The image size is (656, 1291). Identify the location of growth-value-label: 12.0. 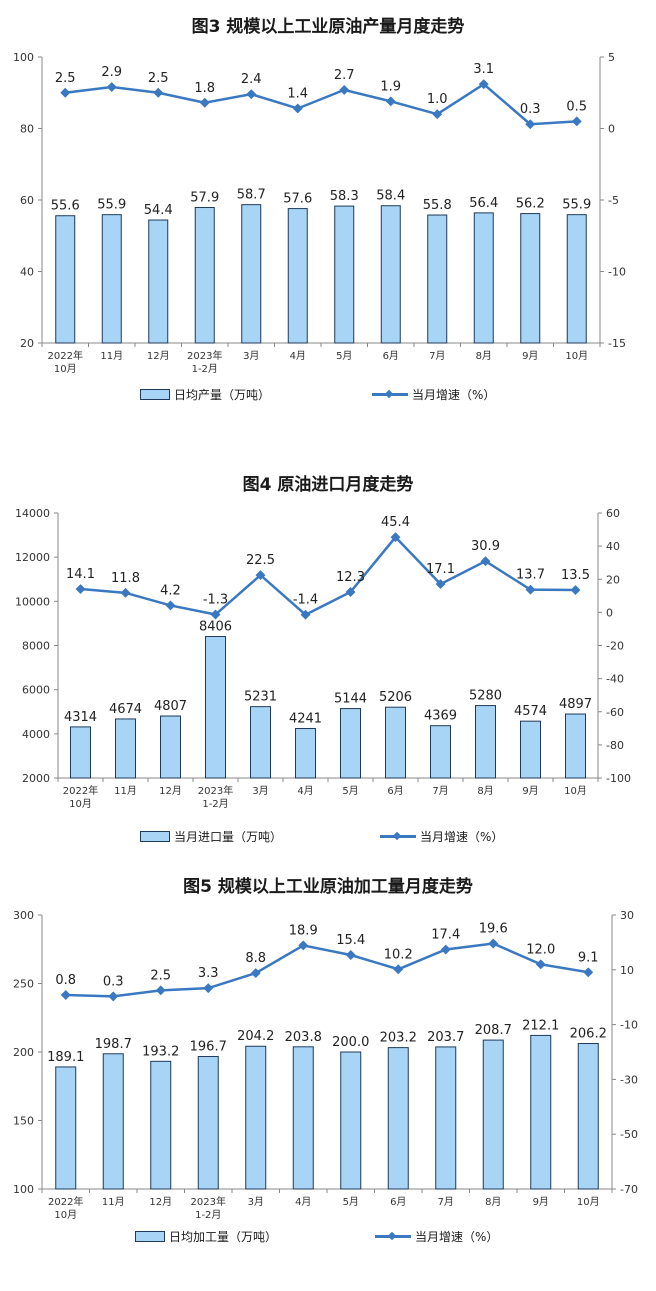
(540, 949).